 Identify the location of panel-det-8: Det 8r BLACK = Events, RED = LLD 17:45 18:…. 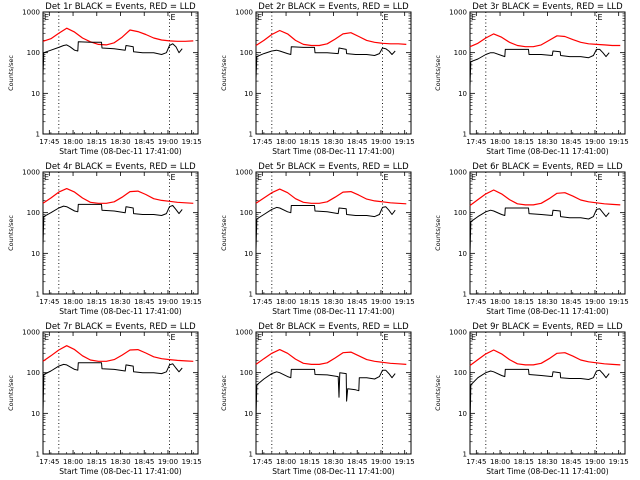
(317, 399).